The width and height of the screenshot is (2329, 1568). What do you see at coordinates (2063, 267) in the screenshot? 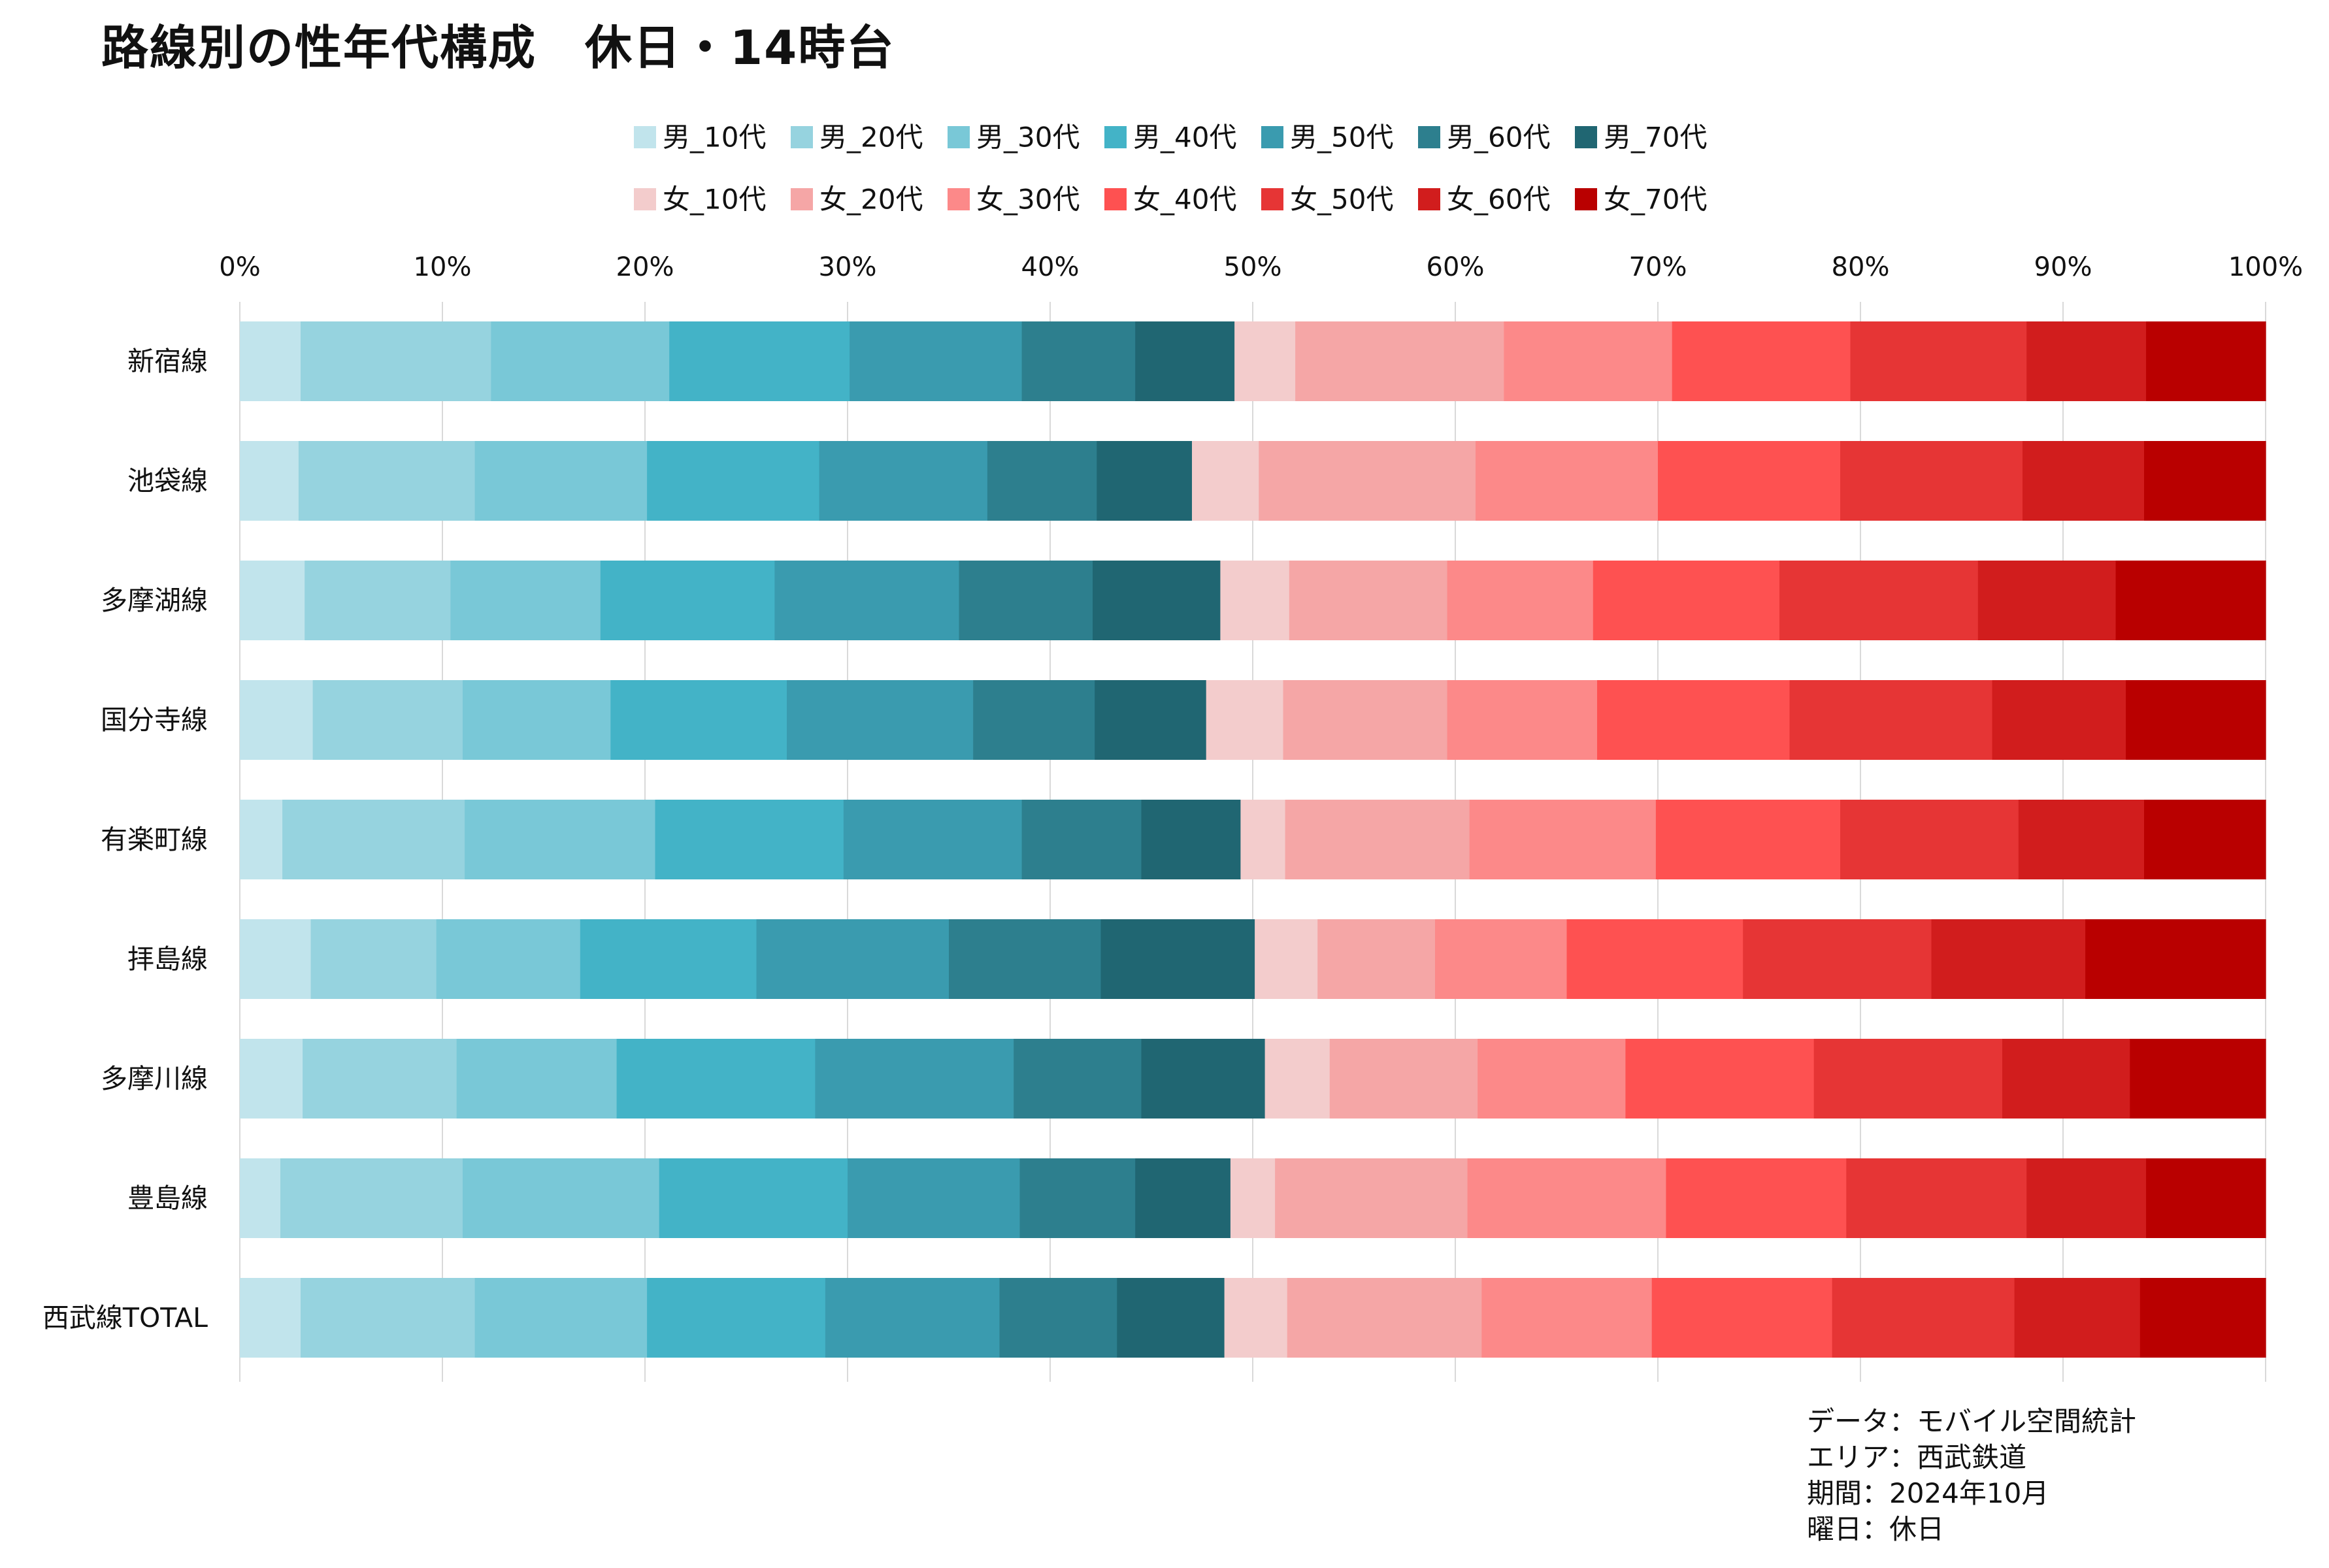
I see `x-tick-label-90pct: 90%` at bounding box center [2063, 267].